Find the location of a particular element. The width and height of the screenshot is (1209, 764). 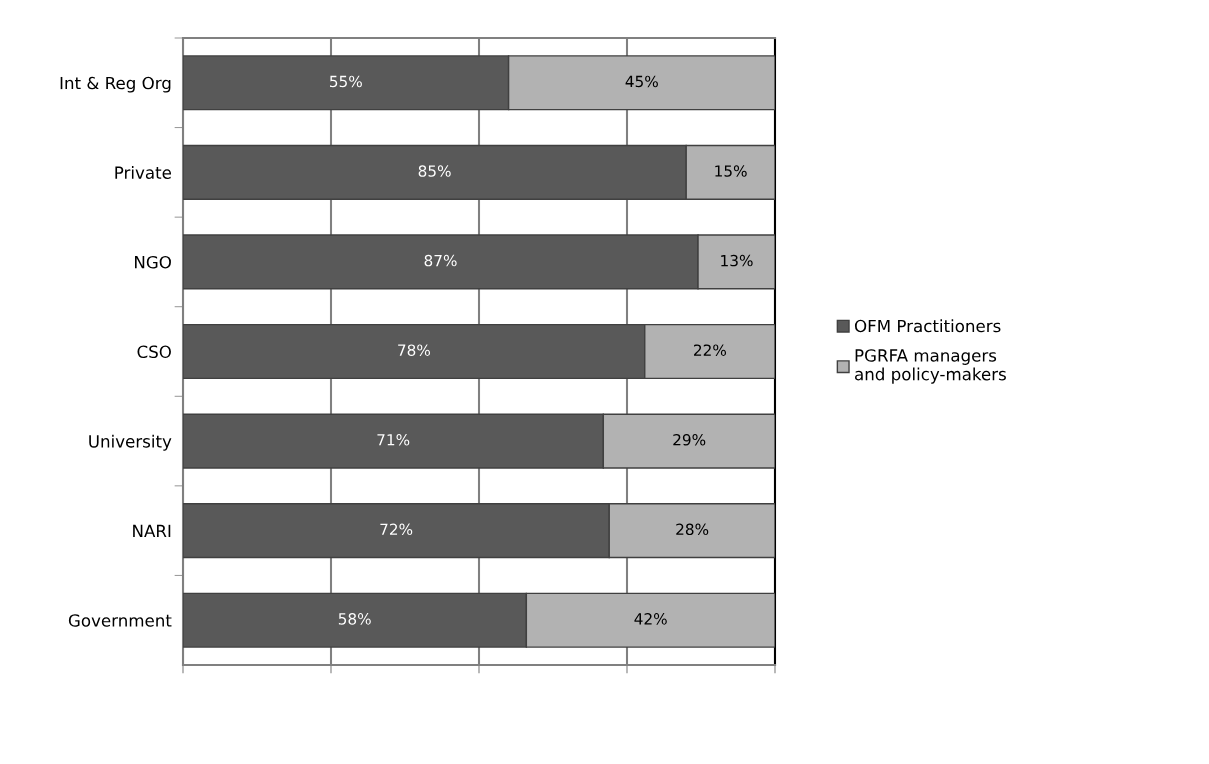

data-label: 15% is located at coordinates (731, 171).